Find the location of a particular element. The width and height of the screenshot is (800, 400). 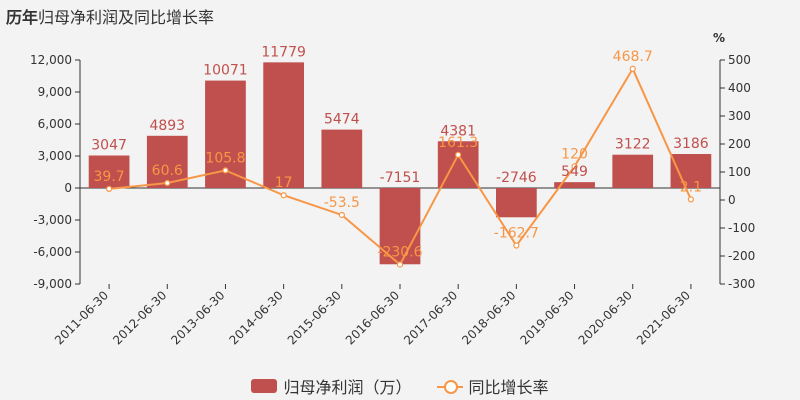

x-tick-label: 2017-06-30 is located at coordinates (430, 317).